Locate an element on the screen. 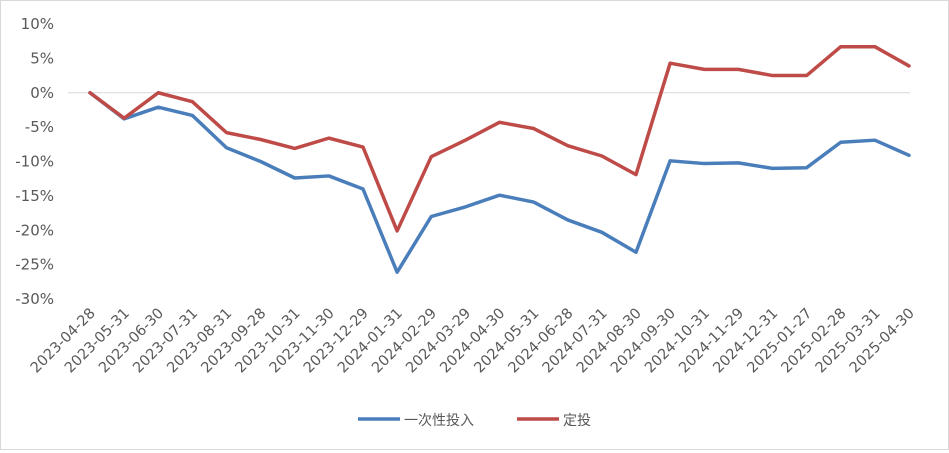 This screenshot has height=453, width=949. y-tick-label: 5% is located at coordinates (42, 58).